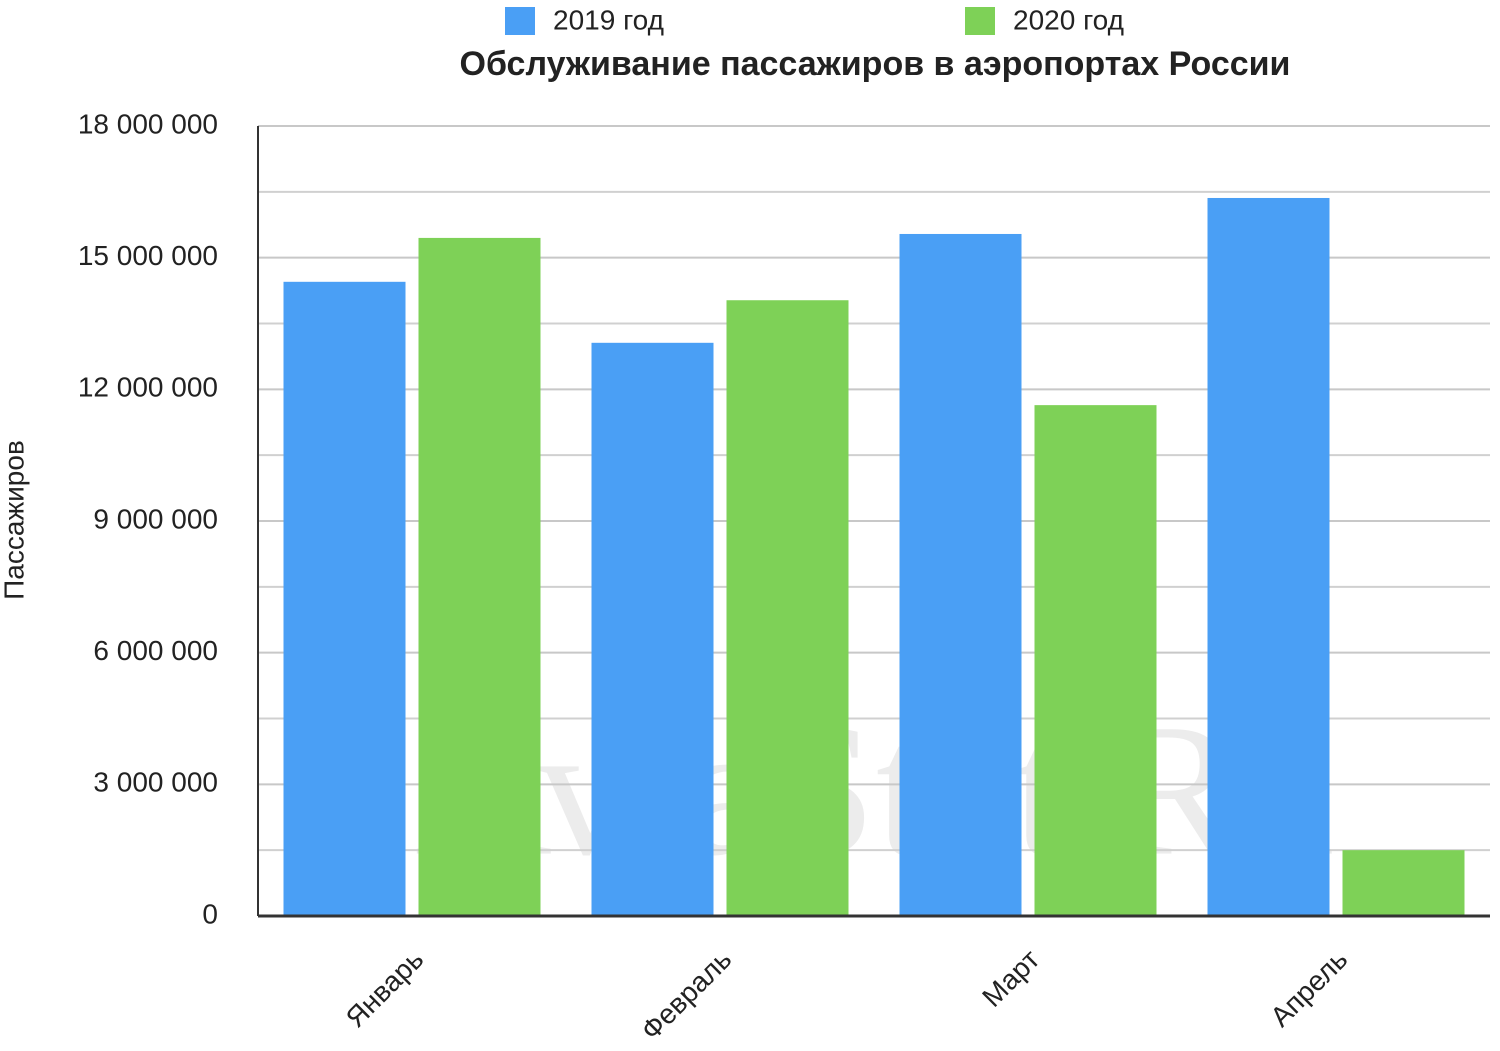  I want to click on y-tick-label: 15 000 000, so click(148, 255).